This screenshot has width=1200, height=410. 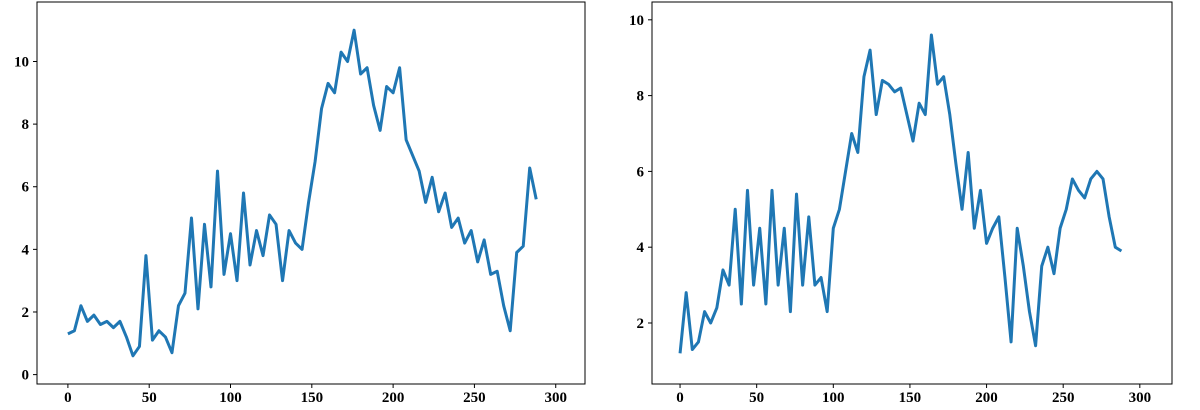 I want to click on y-tick-label: 0, so click(x=26, y=376).